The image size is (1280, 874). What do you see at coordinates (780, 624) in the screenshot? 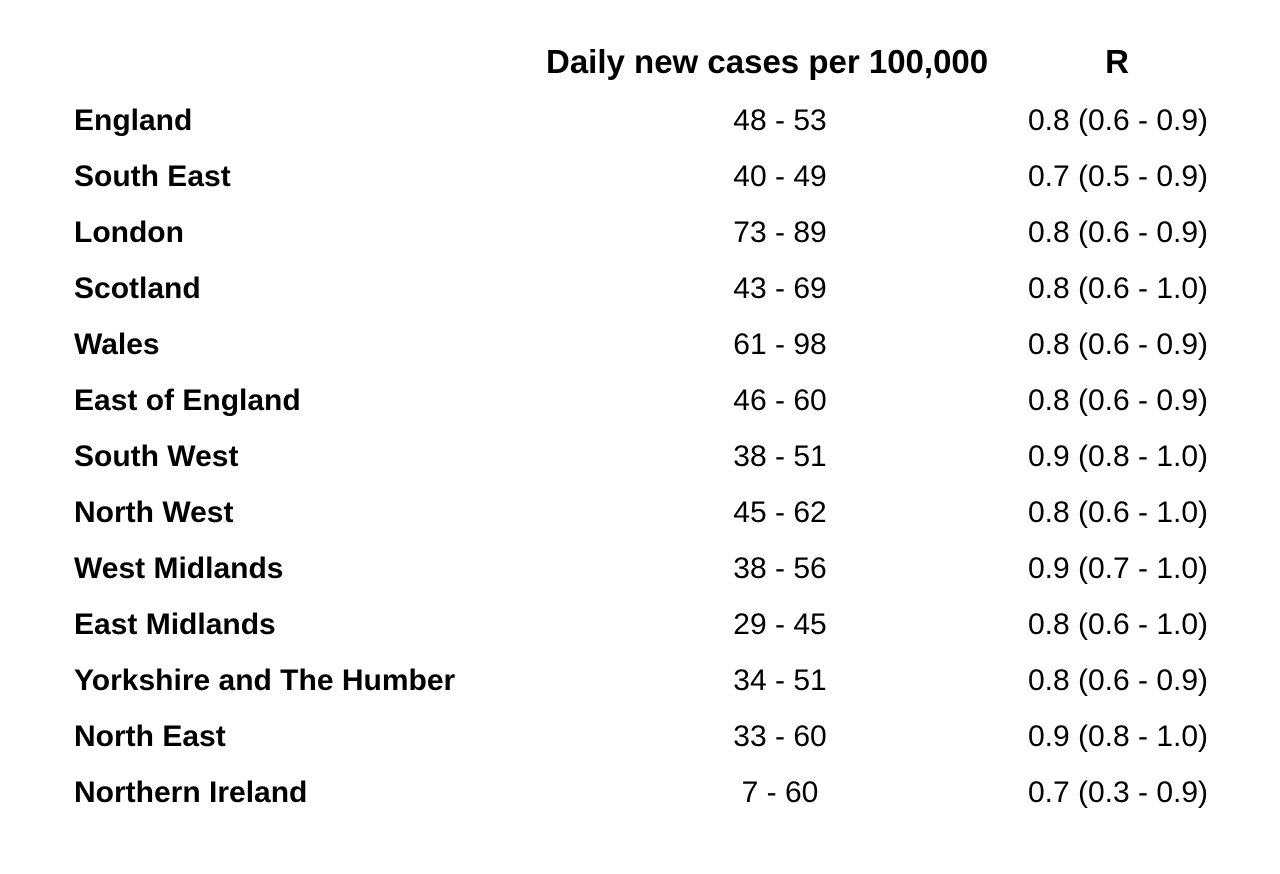
I see `cases-cell: 29 - 45` at bounding box center [780, 624].